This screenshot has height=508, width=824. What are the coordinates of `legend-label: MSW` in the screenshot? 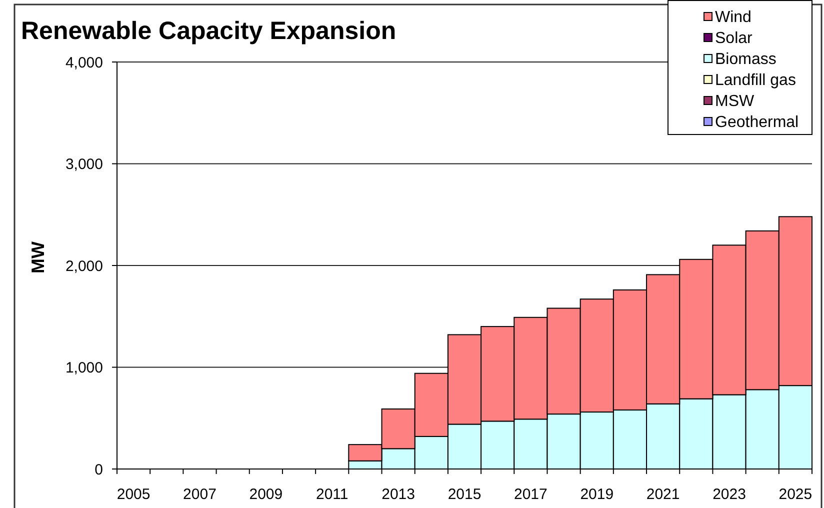 It's located at (735, 101).